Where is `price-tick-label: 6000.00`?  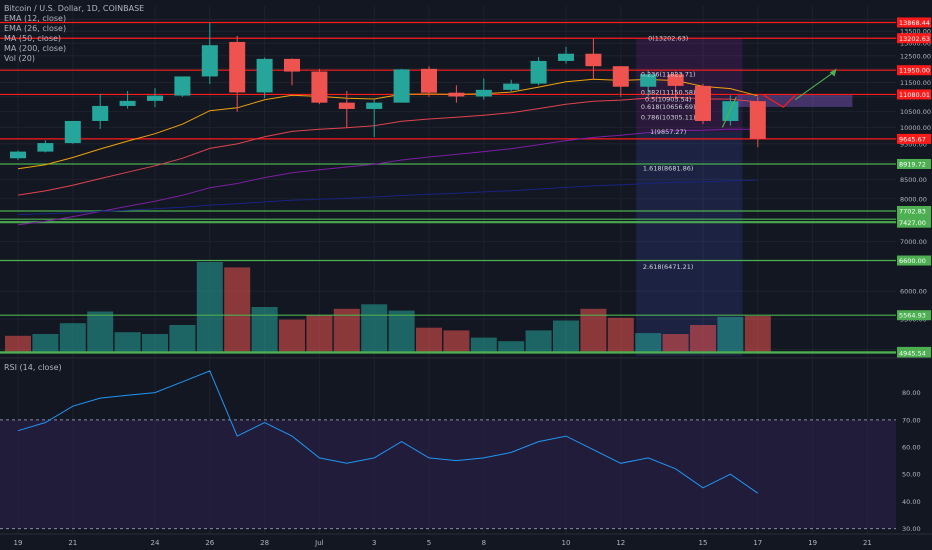
price-tick-label: 6000.00 is located at coordinates (913, 292).